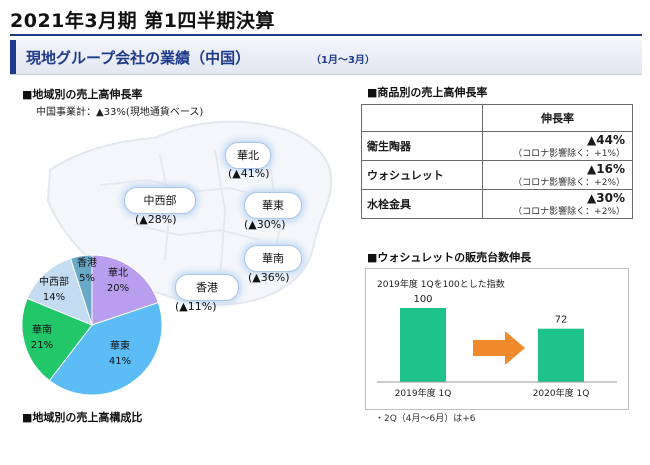 This screenshot has width=650, height=465. I want to click on pie-label-huadong: 華東 41%, so click(120, 354).